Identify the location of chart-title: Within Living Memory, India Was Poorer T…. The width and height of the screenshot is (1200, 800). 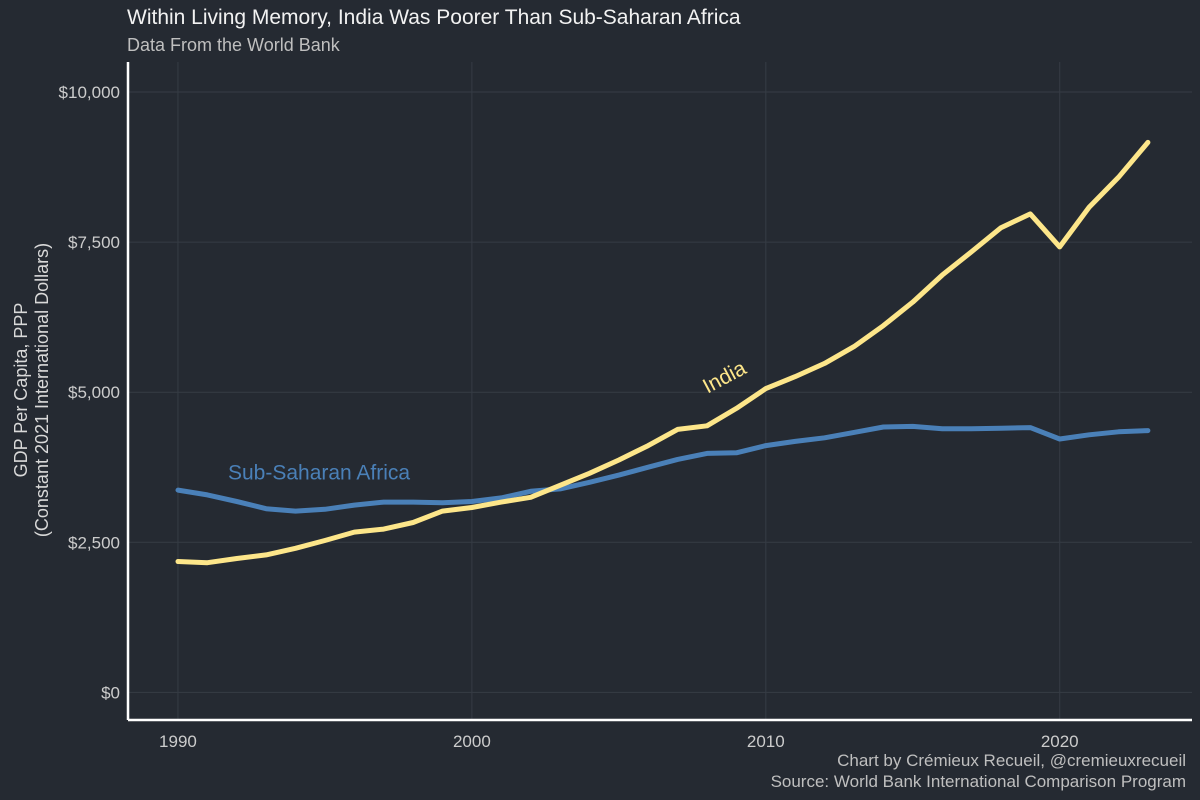
(434, 17).